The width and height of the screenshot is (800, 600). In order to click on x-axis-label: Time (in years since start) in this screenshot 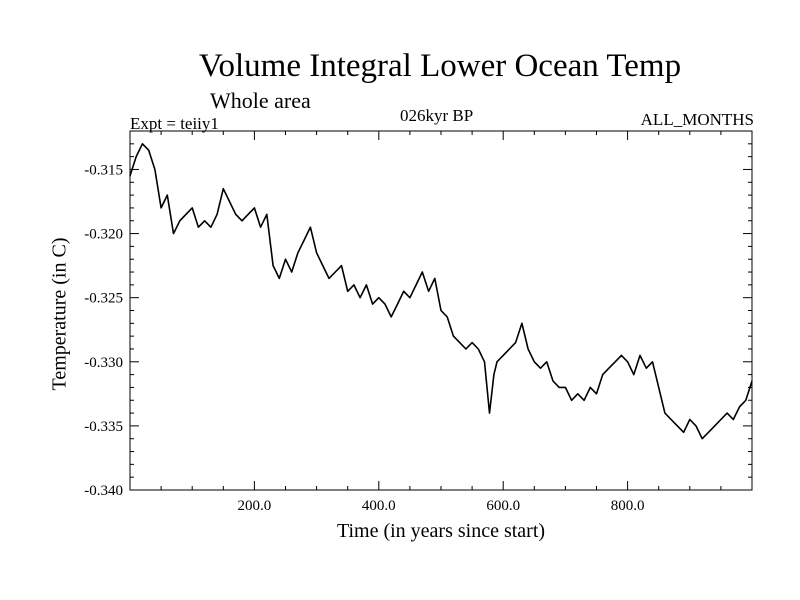, I will do `click(441, 531)`.